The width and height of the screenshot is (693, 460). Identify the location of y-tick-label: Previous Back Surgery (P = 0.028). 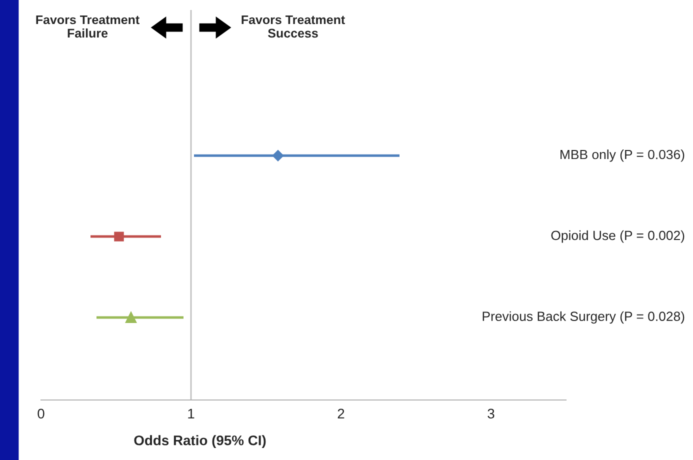
(583, 317).